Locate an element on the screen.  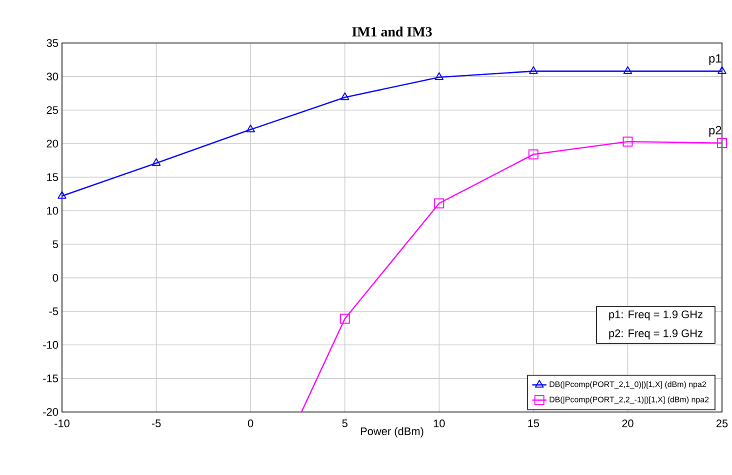
x-tick-label: 25 is located at coordinates (722, 424).